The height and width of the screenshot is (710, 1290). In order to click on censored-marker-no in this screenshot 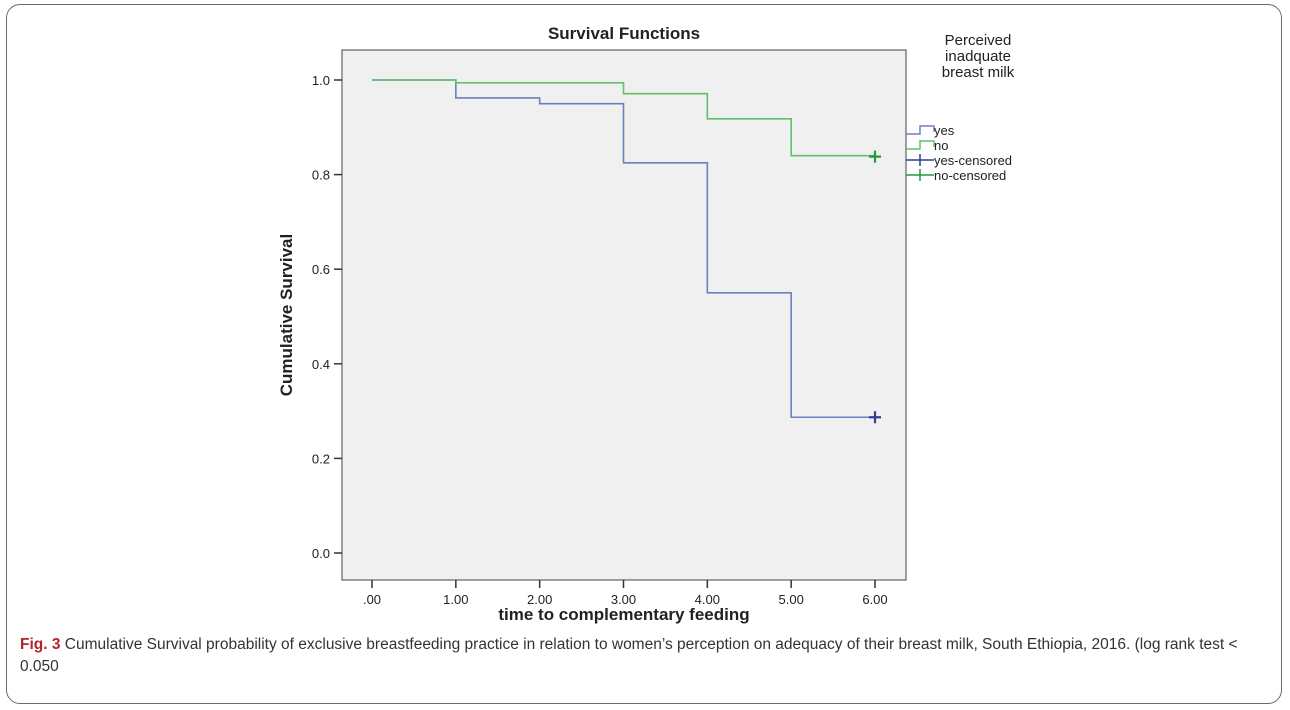, I will do `click(875, 156)`.